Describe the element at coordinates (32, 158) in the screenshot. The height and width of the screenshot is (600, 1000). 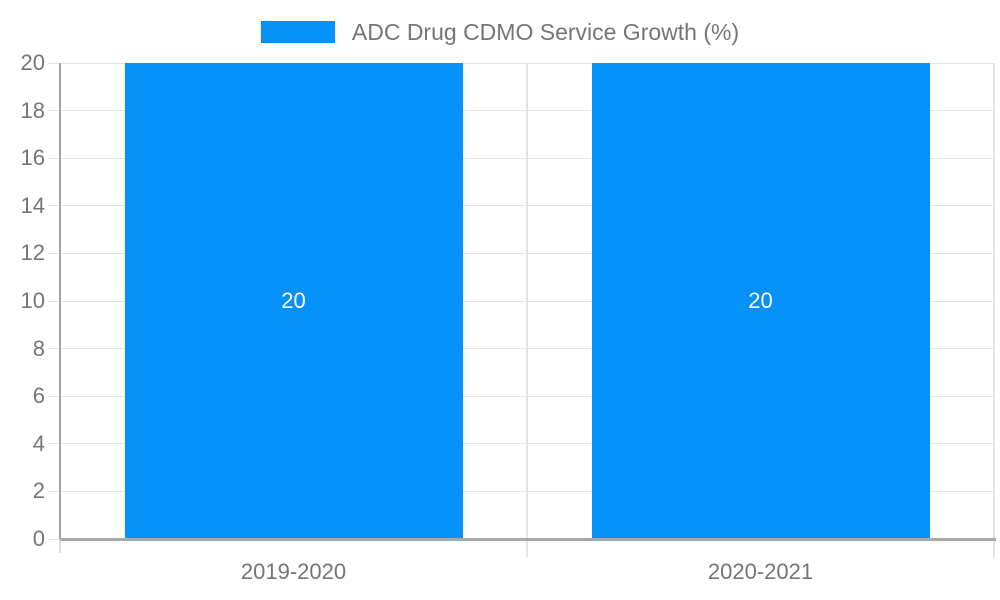
I see `y-tick-label: 16` at that location.